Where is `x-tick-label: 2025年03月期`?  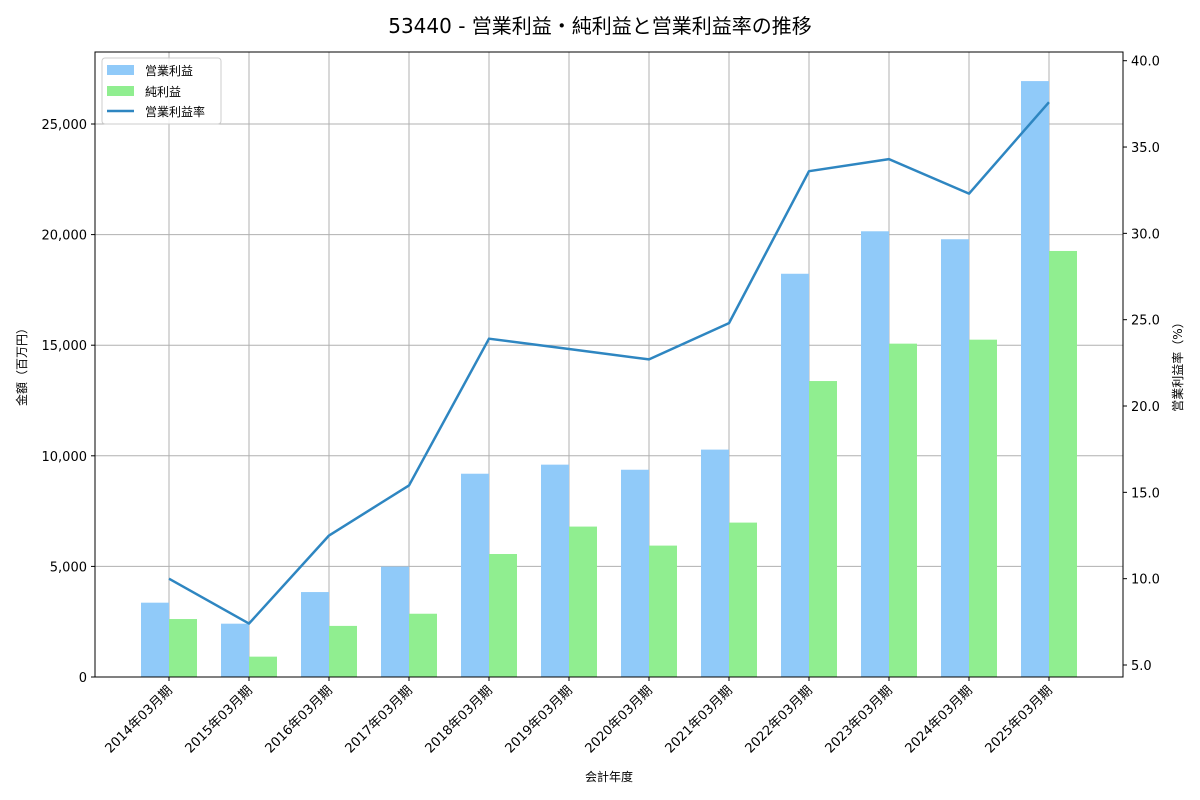 x-tick-label: 2025年03月期 is located at coordinates (1019, 719).